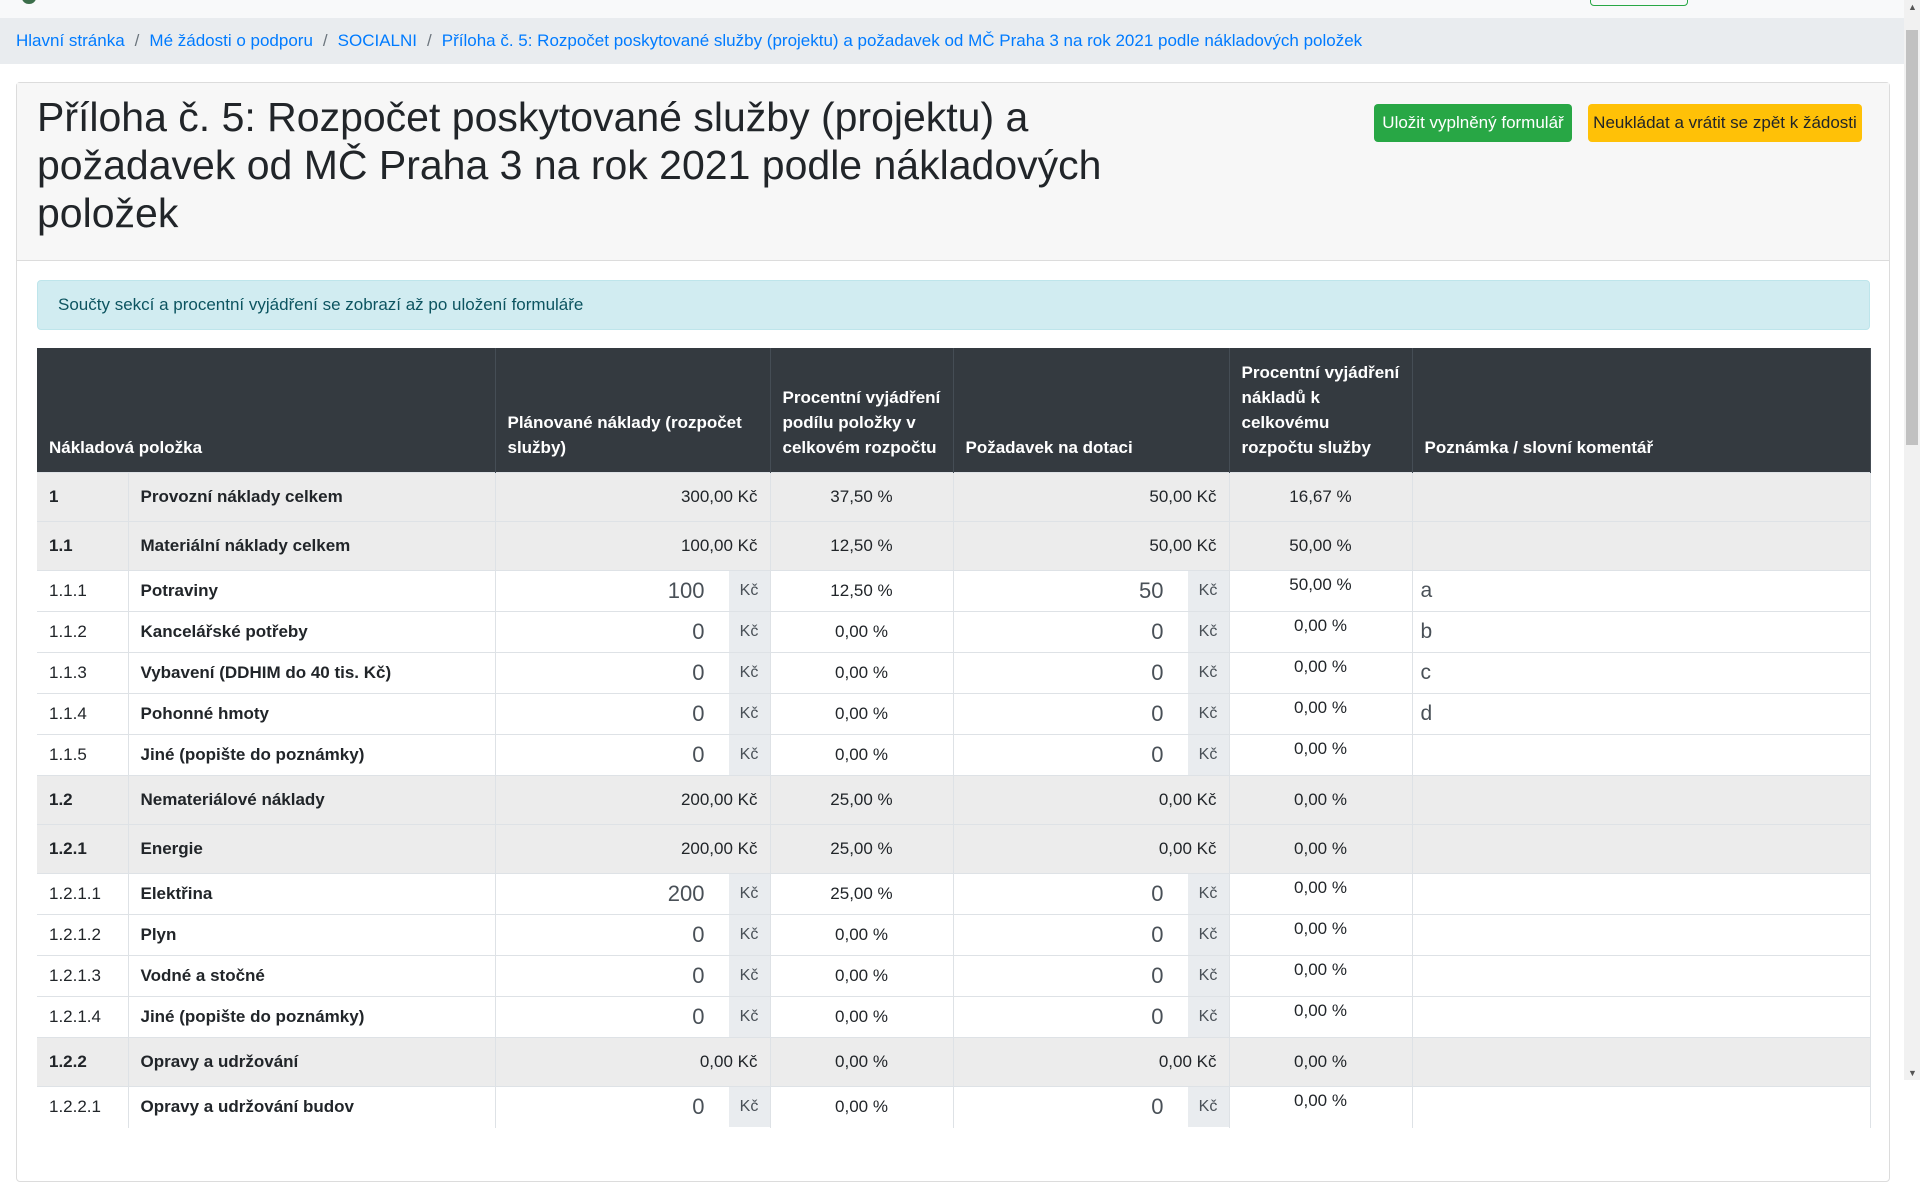  Describe the element at coordinates (1091, 1062) in the screenshot. I see `grant-total: 0,00 Kč` at that location.